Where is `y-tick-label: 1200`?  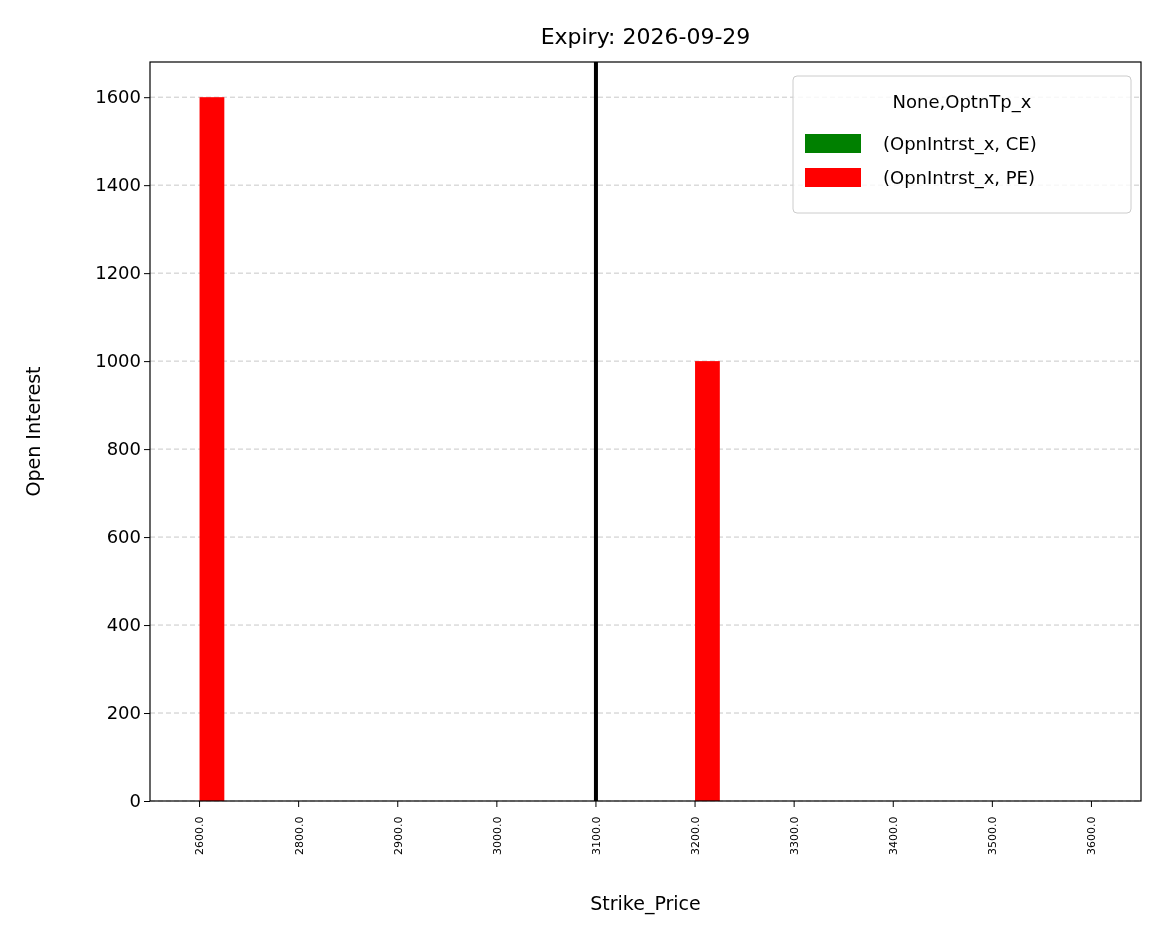
y-tick-label: 1200 is located at coordinates (118, 273).